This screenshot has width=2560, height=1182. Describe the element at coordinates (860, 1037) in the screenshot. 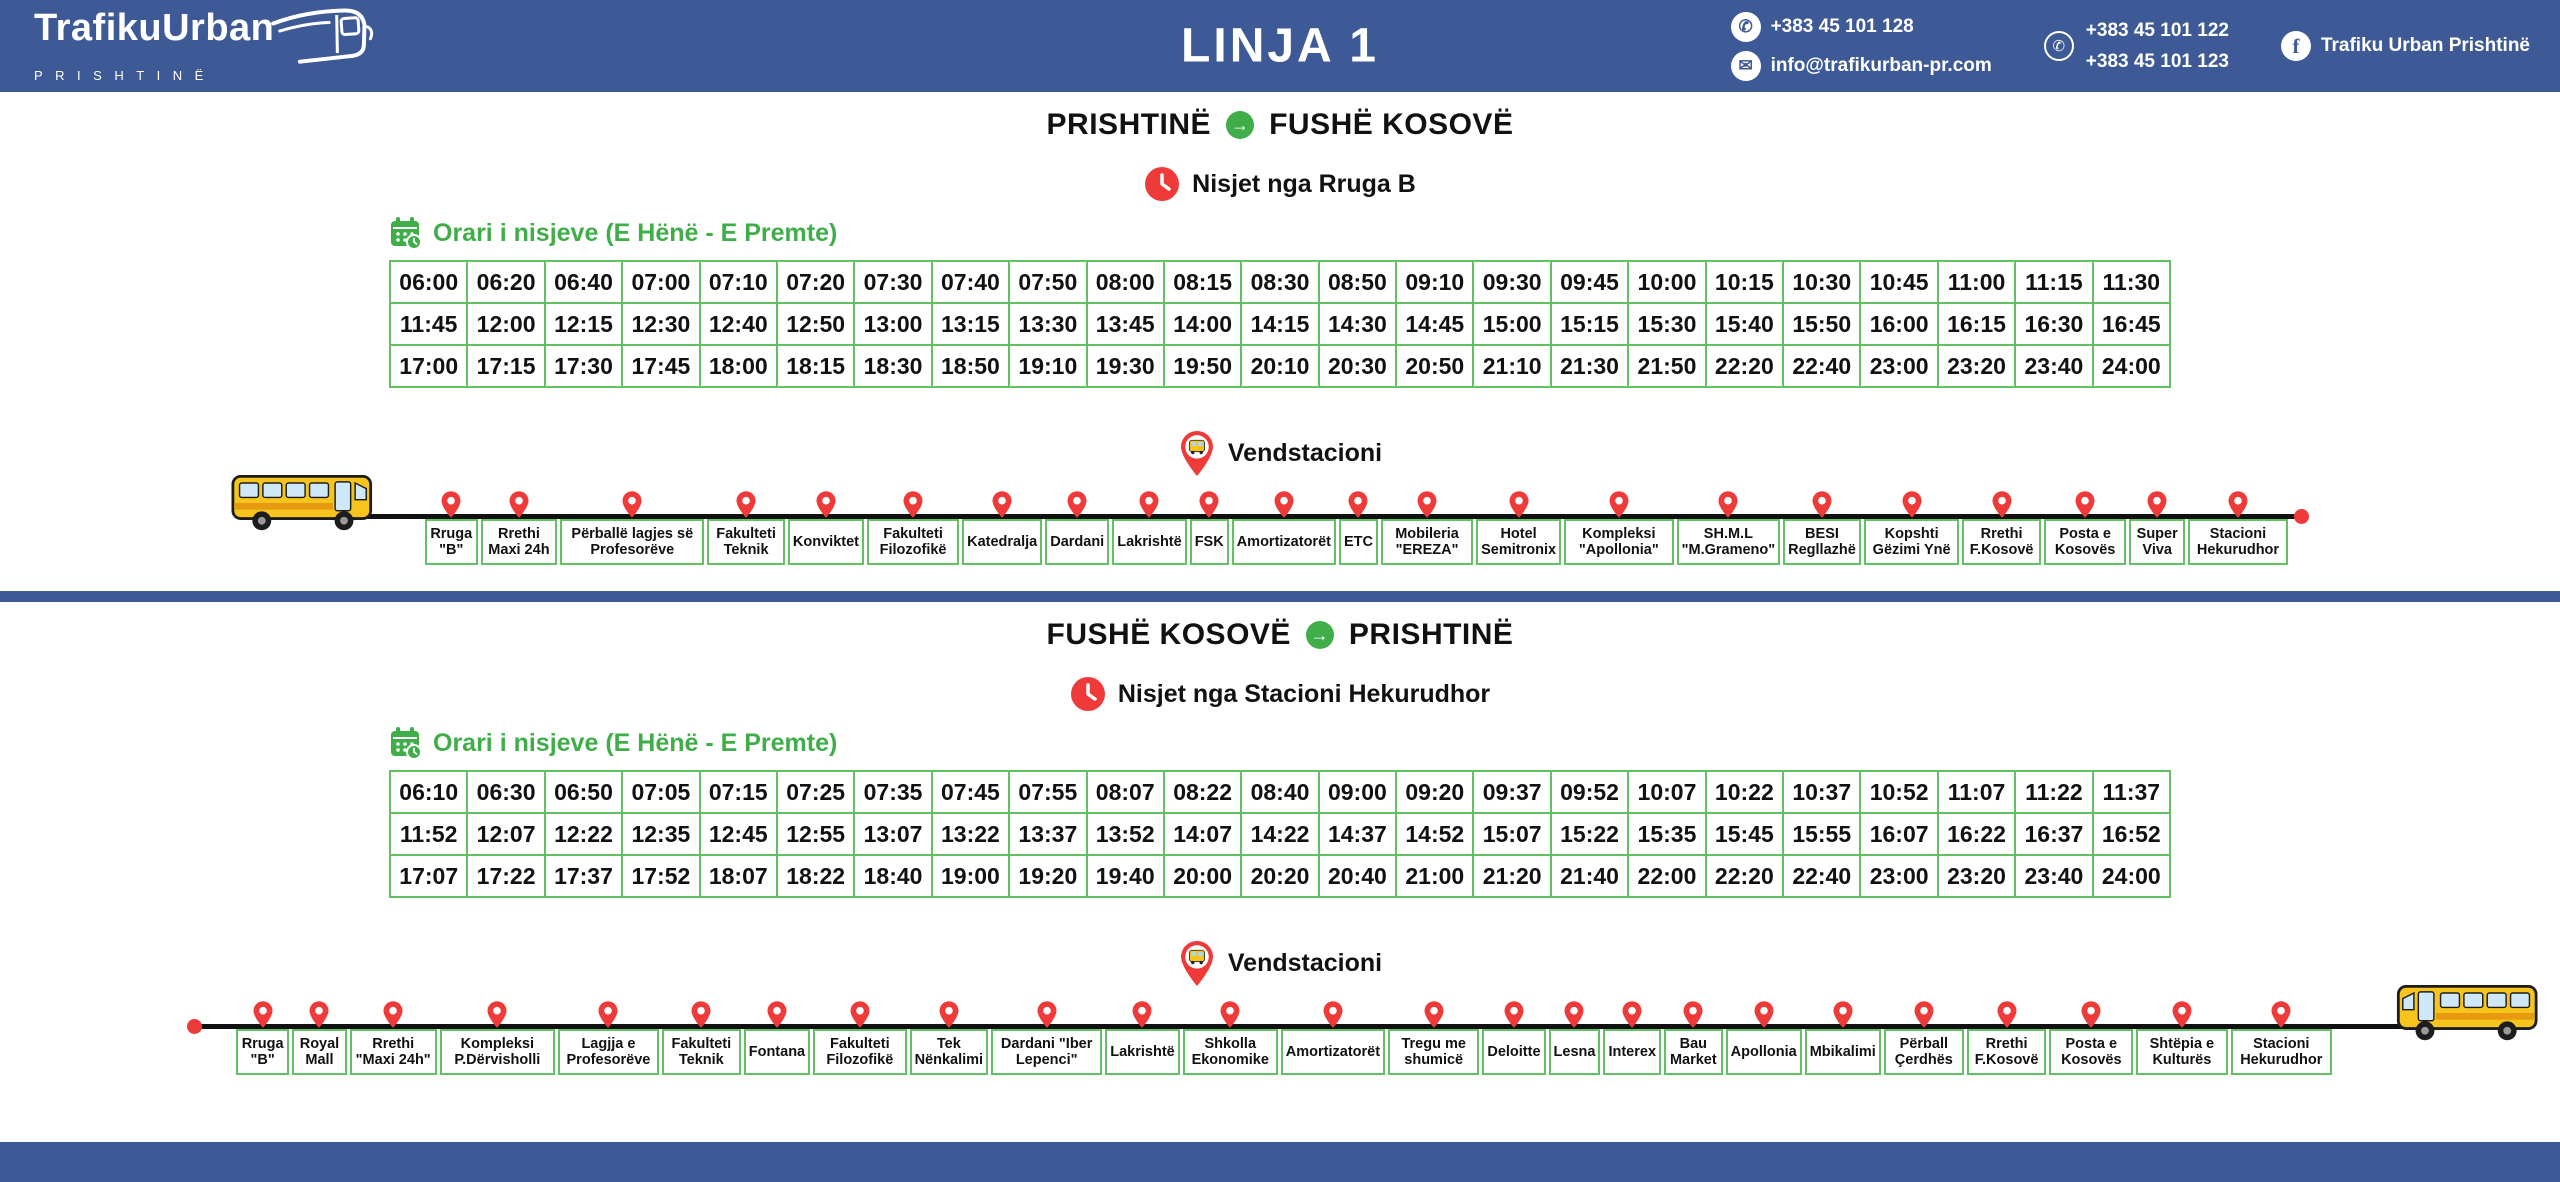

I see `route-stop: Fakulteti Filozofikë` at that location.